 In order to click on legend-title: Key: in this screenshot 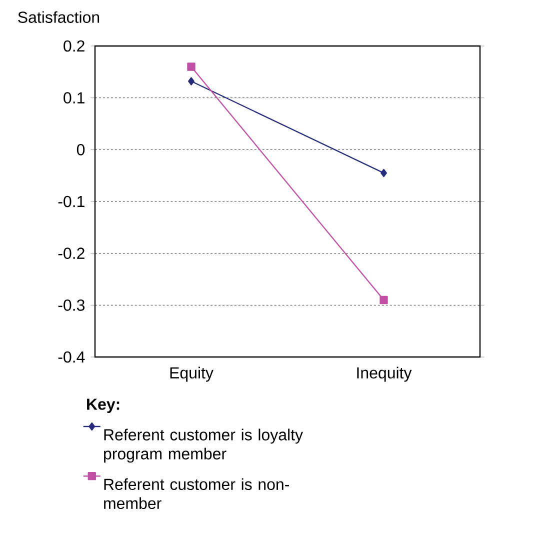, I will do `click(103, 406)`.